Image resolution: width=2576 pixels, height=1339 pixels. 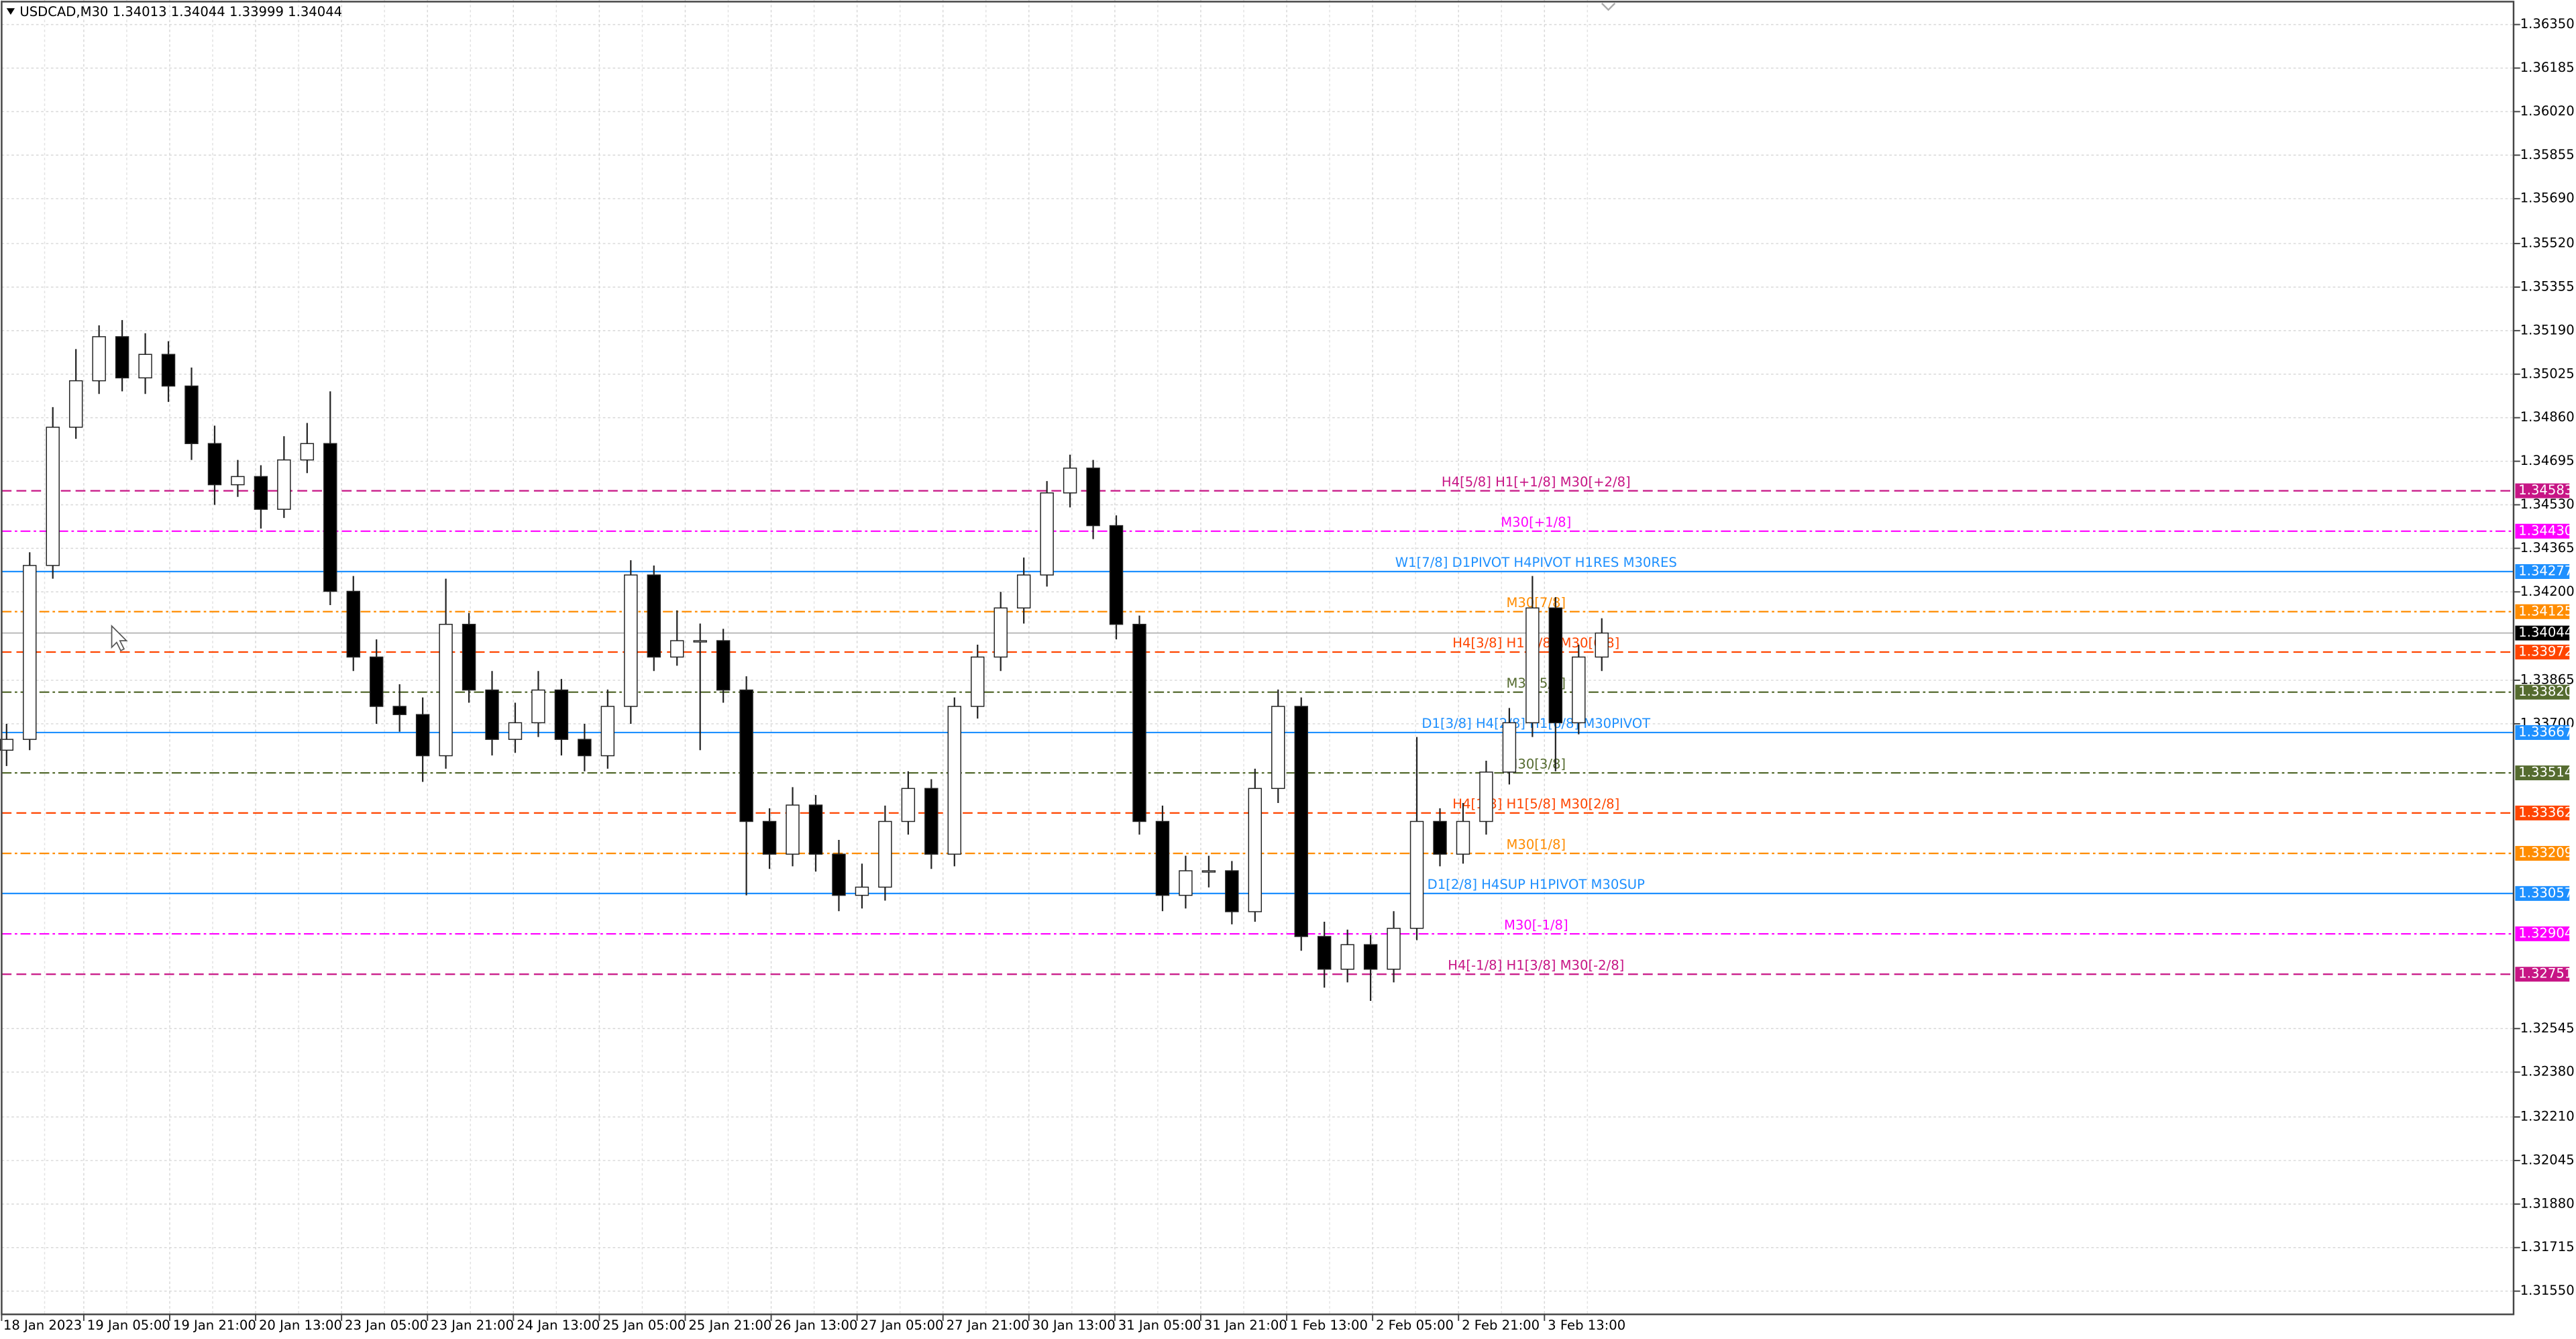 I want to click on price-box-label: 1.32904, so click(x=2545, y=933).